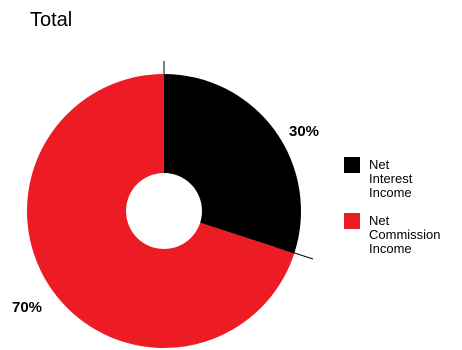  I want to click on data-label-net-interest-income: 30%, so click(304, 131).